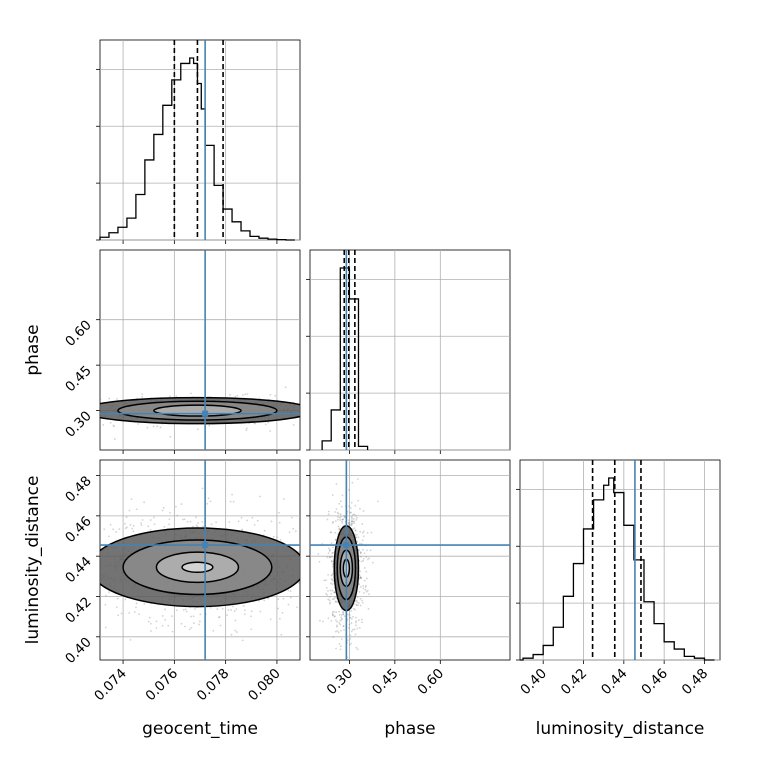  I want to click on x-axis-label-geocent-time: geocent_time, so click(200, 729).